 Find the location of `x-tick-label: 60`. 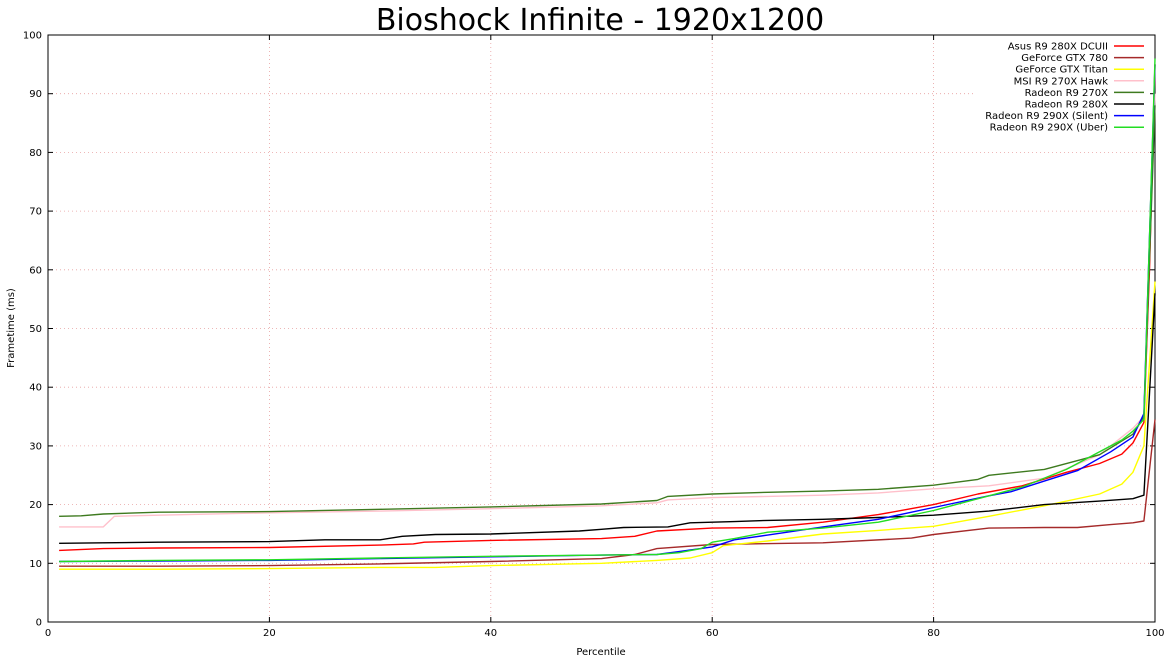

x-tick-label: 60 is located at coordinates (712, 633).